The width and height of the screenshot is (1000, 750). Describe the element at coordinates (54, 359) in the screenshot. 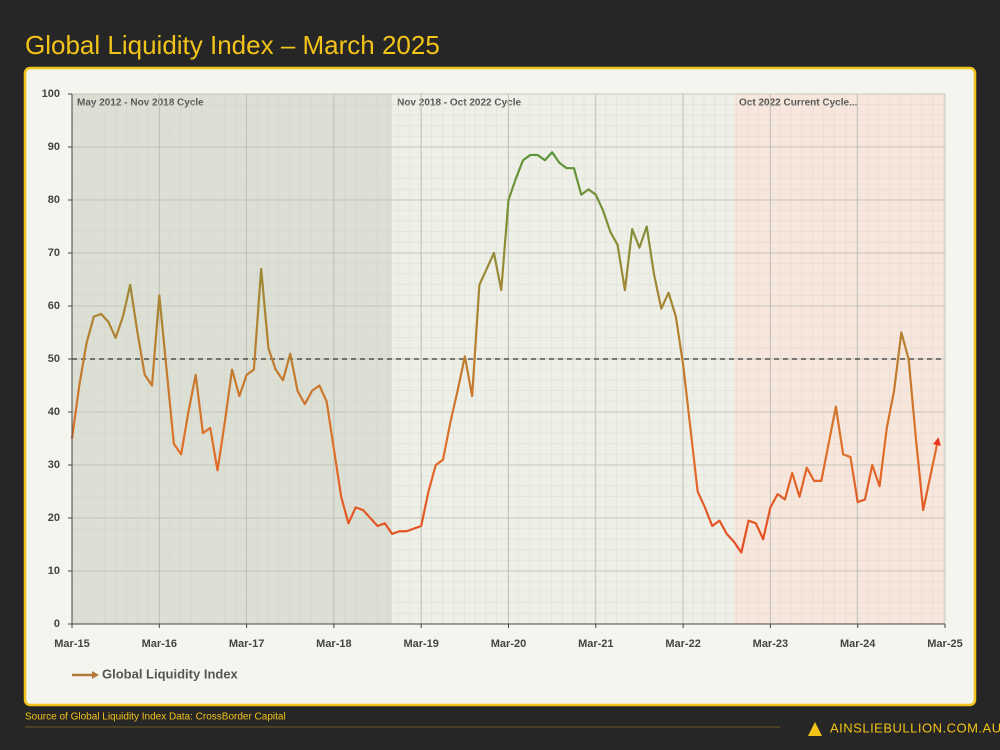

I see `y-tick-label: 50` at that location.